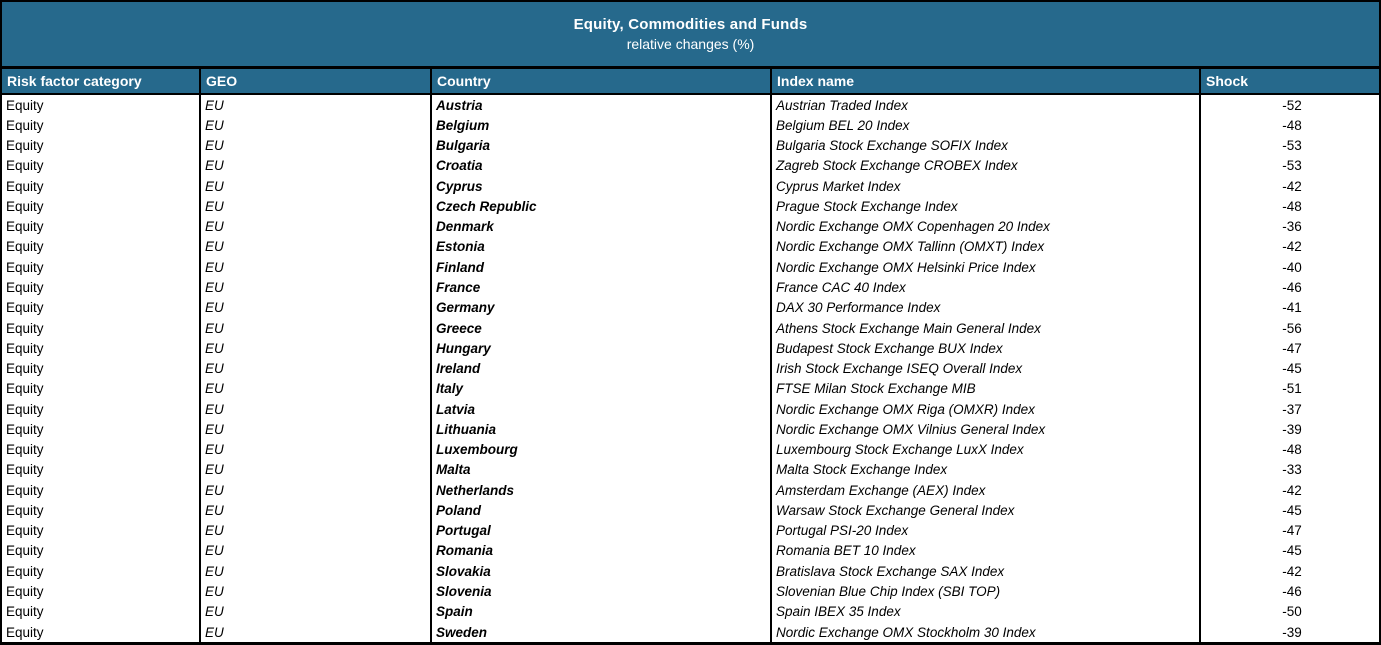 This screenshot has height=645, width=1381. I want to click on cell-country: Romania, so click(602, 551).